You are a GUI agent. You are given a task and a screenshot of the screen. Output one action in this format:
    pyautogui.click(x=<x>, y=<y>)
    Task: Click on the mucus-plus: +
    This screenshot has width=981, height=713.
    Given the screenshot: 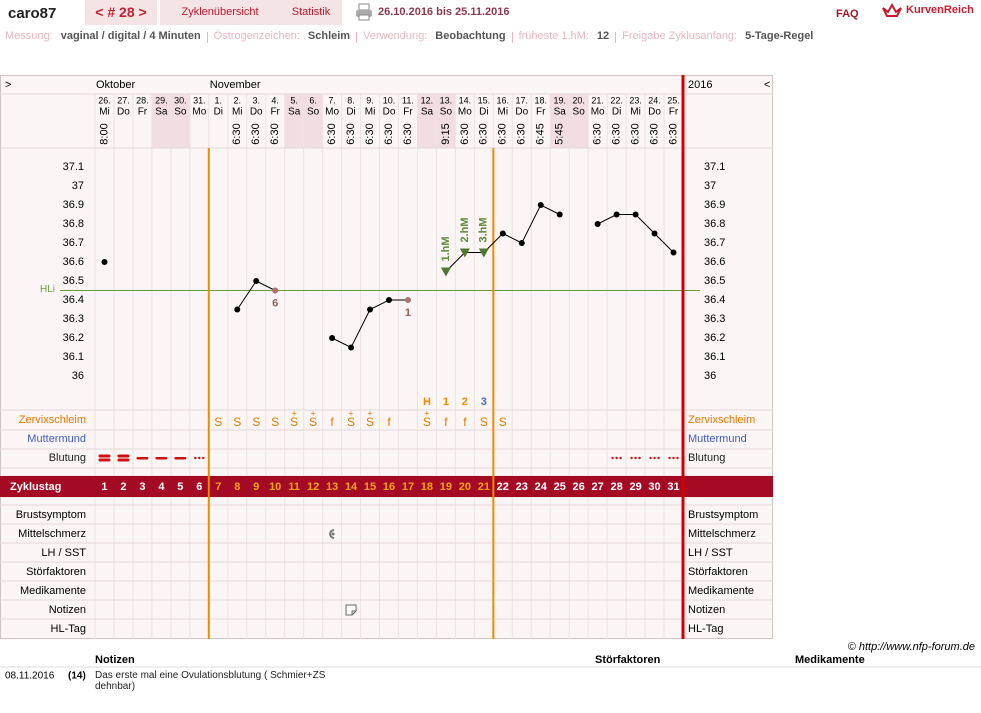 What is the action you would take?
    pyautogui.click(x=312, y=413)
    